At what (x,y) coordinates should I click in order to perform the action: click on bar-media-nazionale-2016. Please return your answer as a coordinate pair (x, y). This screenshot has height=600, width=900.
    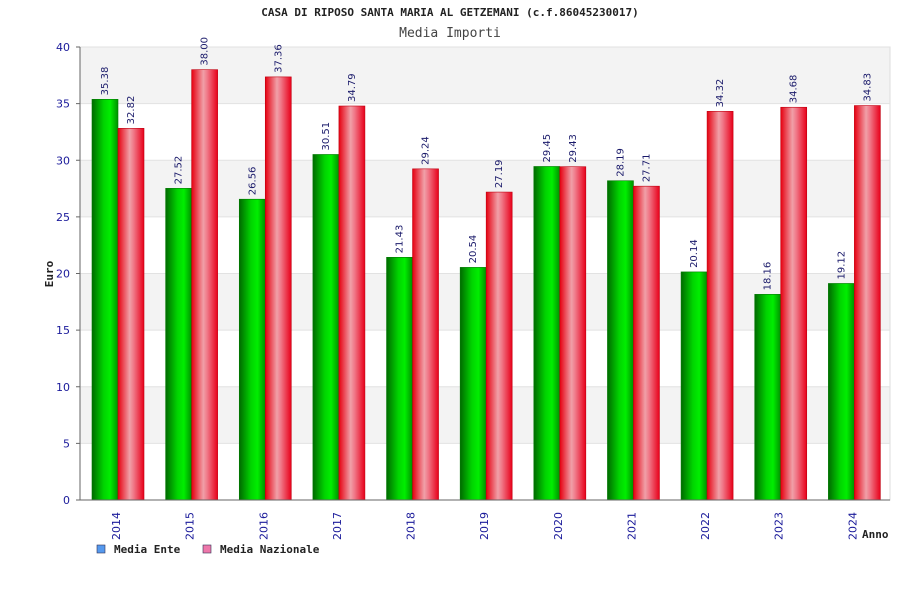
    Looking at the image, I should click on (278, 288).